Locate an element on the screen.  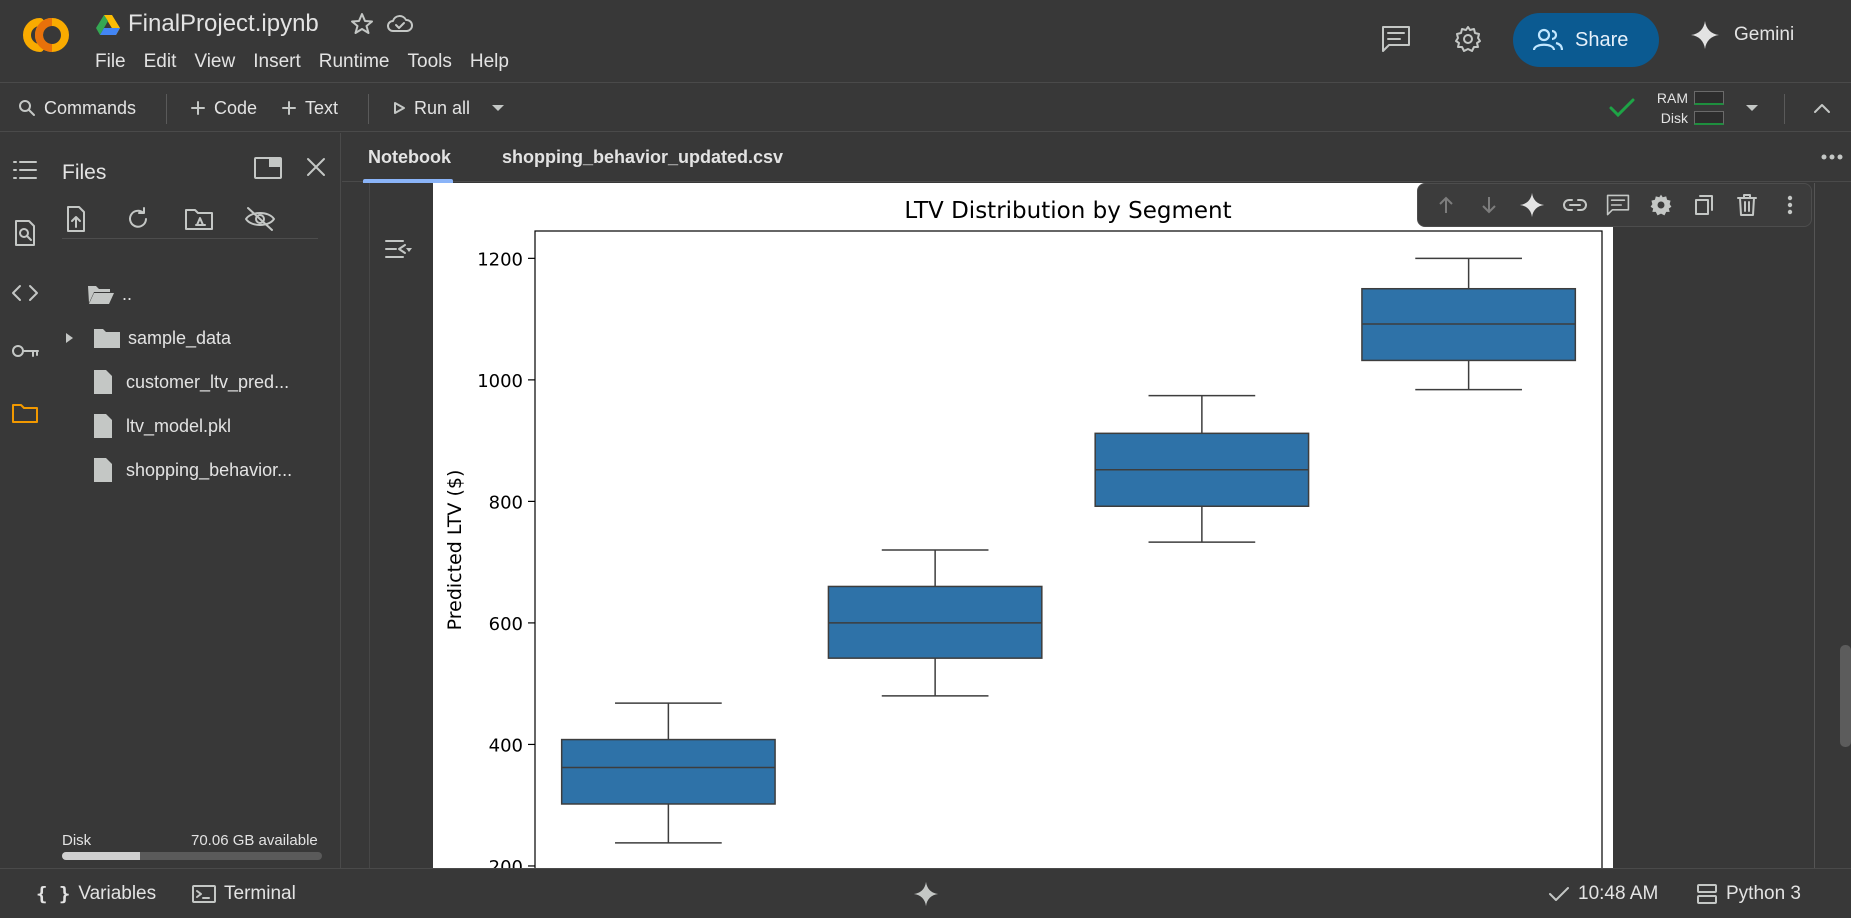
delete-cell-trash-icon is located at coordinates (1746, 205).